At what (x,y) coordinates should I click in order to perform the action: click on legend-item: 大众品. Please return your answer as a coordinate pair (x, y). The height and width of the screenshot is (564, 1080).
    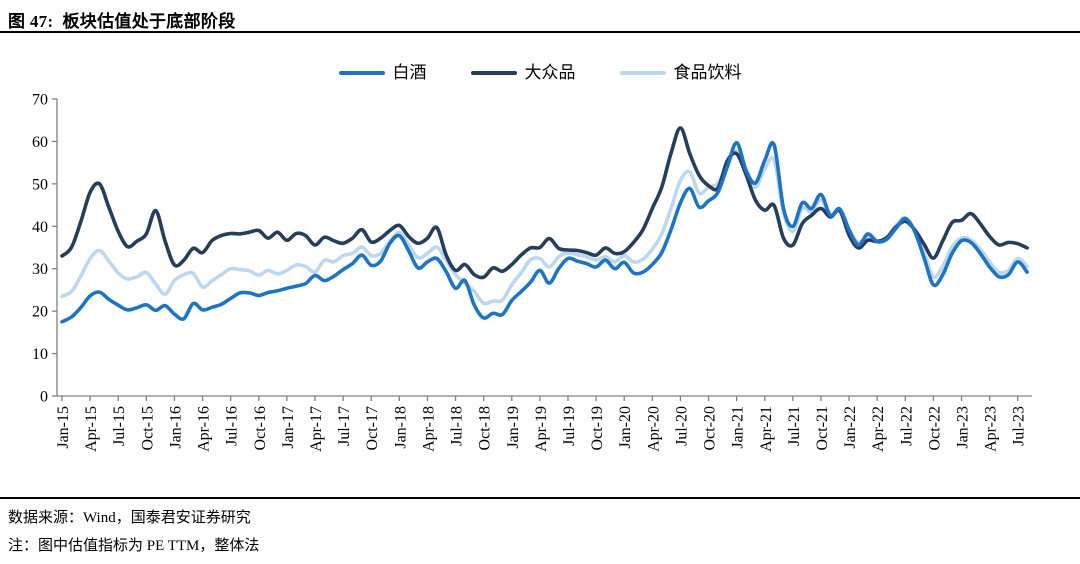
    Looking at the image, I should click on (523, 72).